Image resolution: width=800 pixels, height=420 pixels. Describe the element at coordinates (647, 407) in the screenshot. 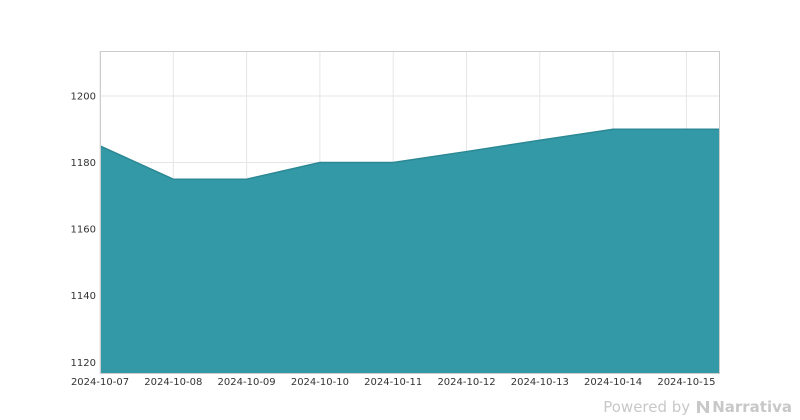

I see `powered-by-text: Powered by` at that location.